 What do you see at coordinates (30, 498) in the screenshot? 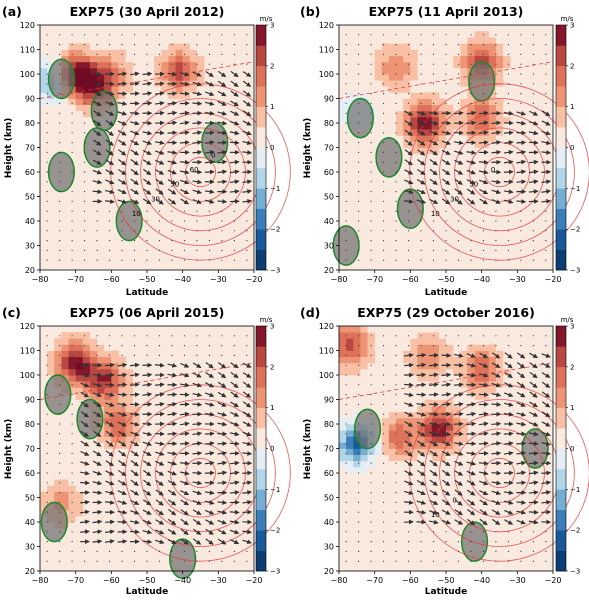
I see `y-tick-label: 50` at bounding box center [30, 498].